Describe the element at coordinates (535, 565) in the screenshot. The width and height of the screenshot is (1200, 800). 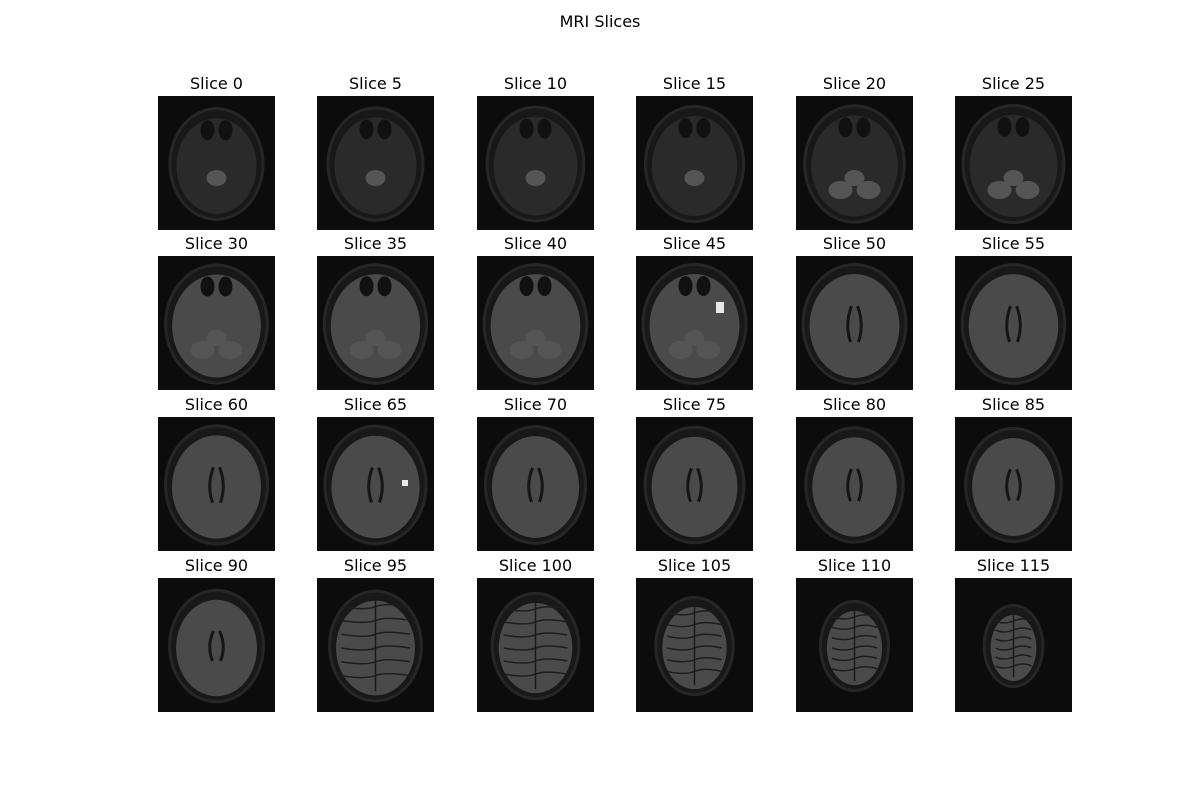
I see `slice-title: Slice 100` at that location.